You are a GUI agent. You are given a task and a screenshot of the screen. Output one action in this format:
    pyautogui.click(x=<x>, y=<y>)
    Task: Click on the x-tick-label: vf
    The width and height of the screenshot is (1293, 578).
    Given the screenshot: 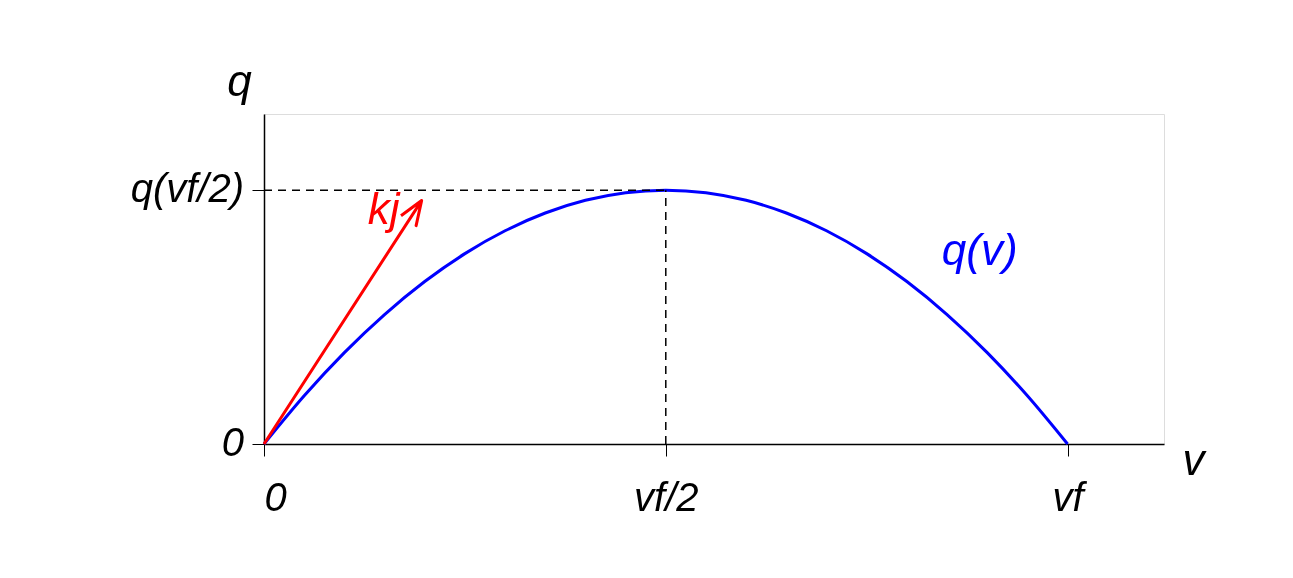 What is the action you would take?
    pyautogui.click(x=1070, y=496)
    